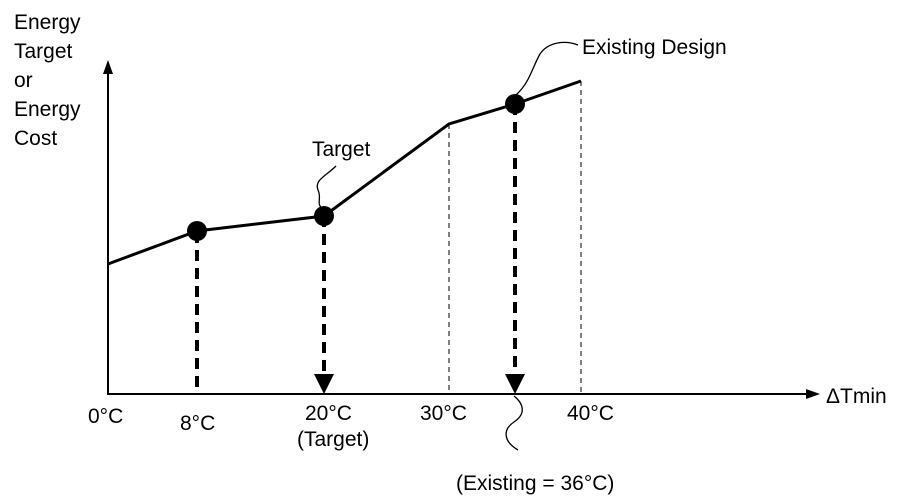  What do you see at coordinates (324, 216) in the screenshot?
I see `point-target` at bounding box center [324, 216].